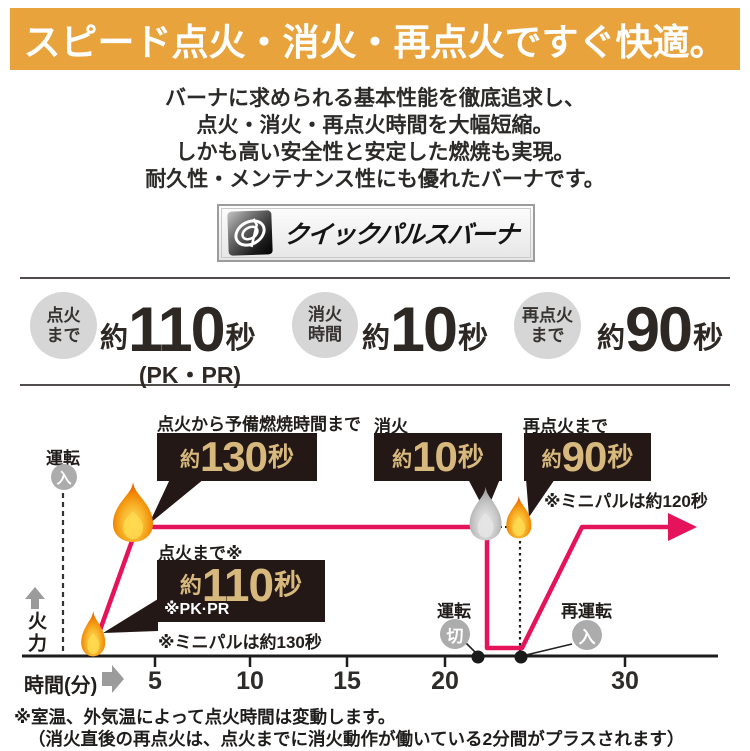  Describe the element at coordinates (584, 456) in the screenshot. I see `box-number: 90` at that location.